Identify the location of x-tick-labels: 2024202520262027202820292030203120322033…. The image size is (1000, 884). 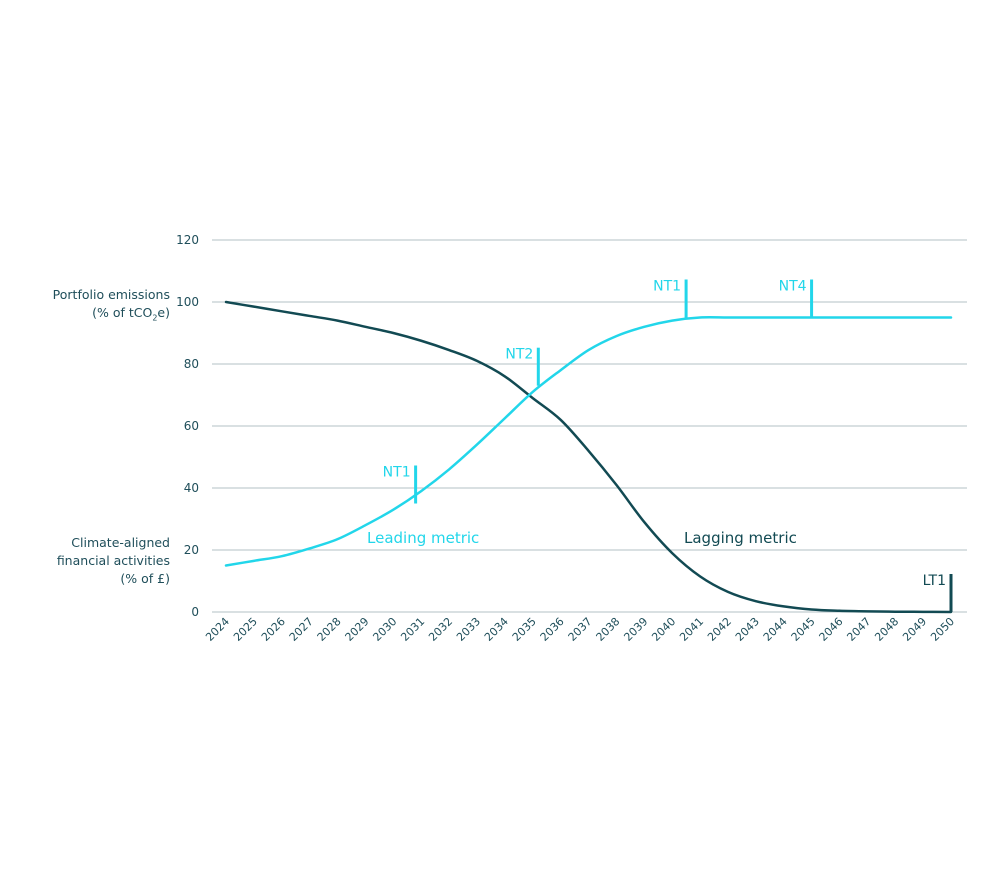
(580, 629).